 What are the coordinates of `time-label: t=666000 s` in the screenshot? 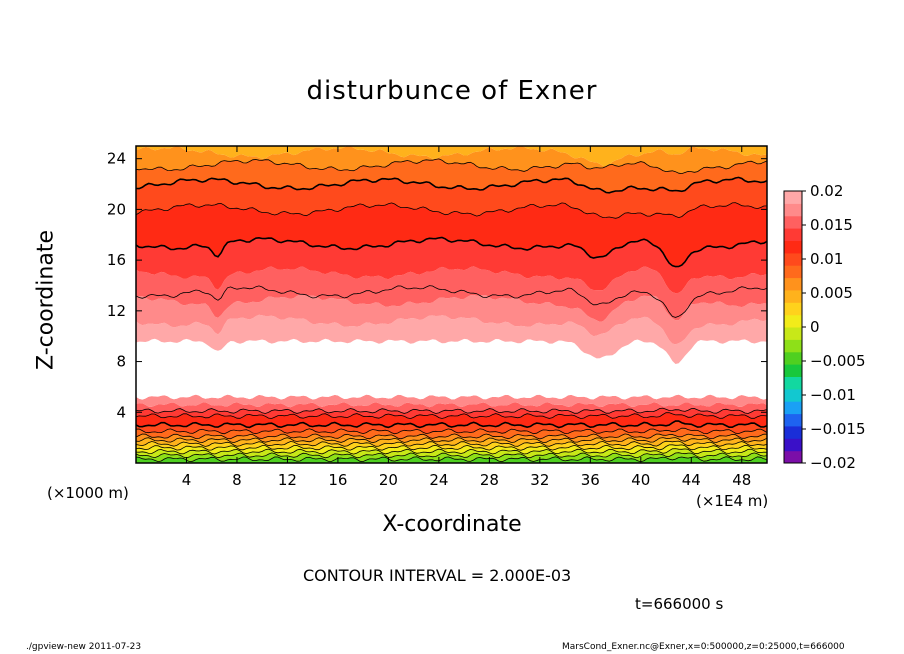 It's located at (679, 604).